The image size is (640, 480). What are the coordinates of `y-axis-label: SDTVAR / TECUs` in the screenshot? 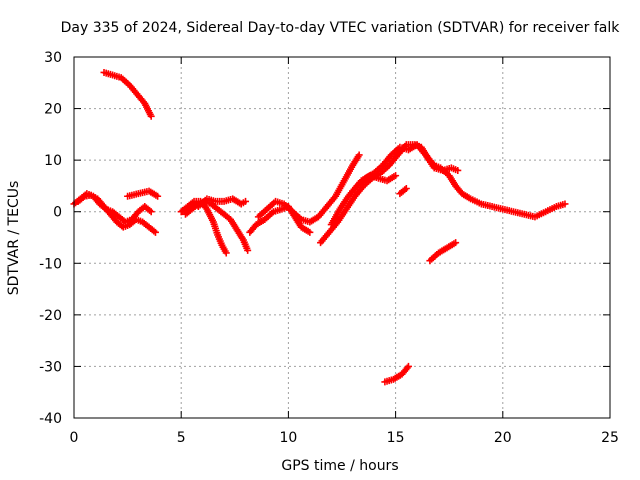 It's located at (14, 238).